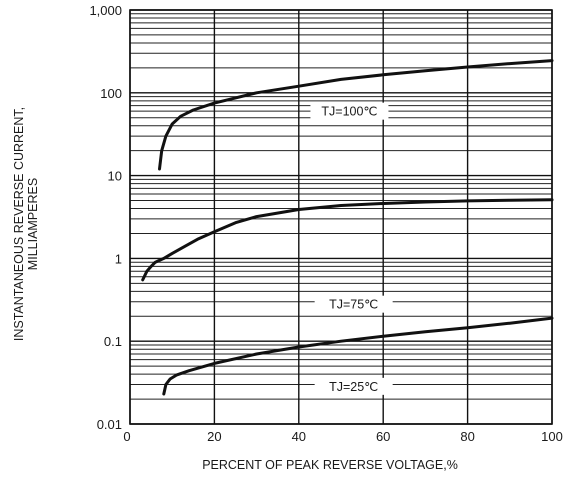  I want to click on x-axis-title: PERCENT OF PEAK REVERSE VOLTAGE,%, so click(330, 465).